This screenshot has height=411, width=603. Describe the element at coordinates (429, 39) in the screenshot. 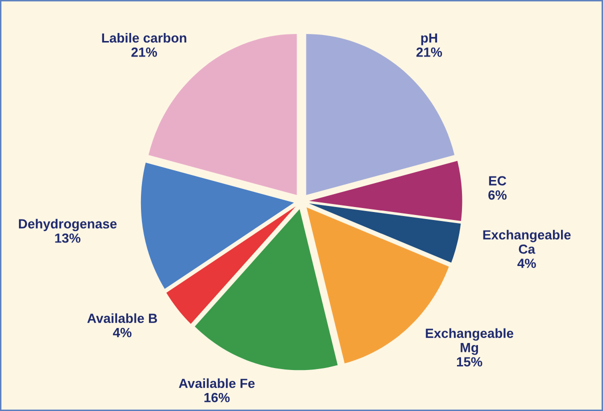

I see `slice-label: pH` at that location.